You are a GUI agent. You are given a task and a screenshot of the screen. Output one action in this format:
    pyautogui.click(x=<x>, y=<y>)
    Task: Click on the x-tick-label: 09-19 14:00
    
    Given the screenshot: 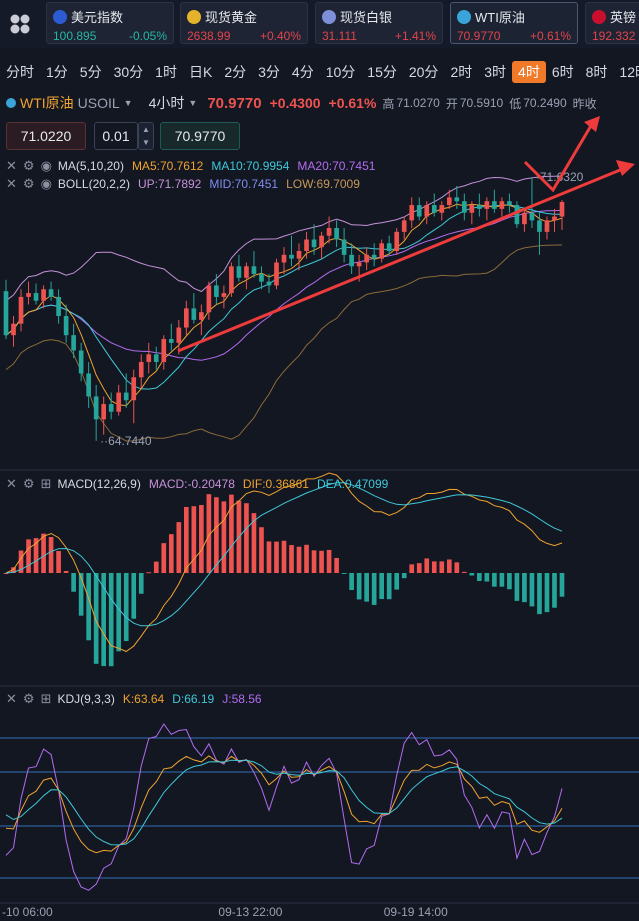 What is the action you would take?
    pyautogui.click(x=416, y=912)
    